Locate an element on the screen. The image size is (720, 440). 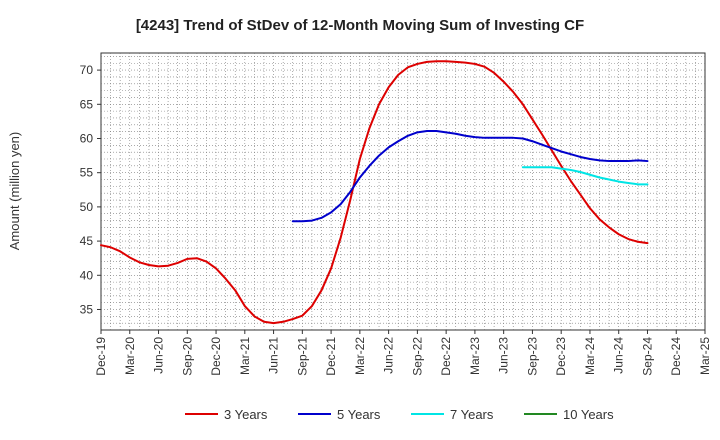
x-tick-label: Mar-24 is located at coordinates (590, 356).